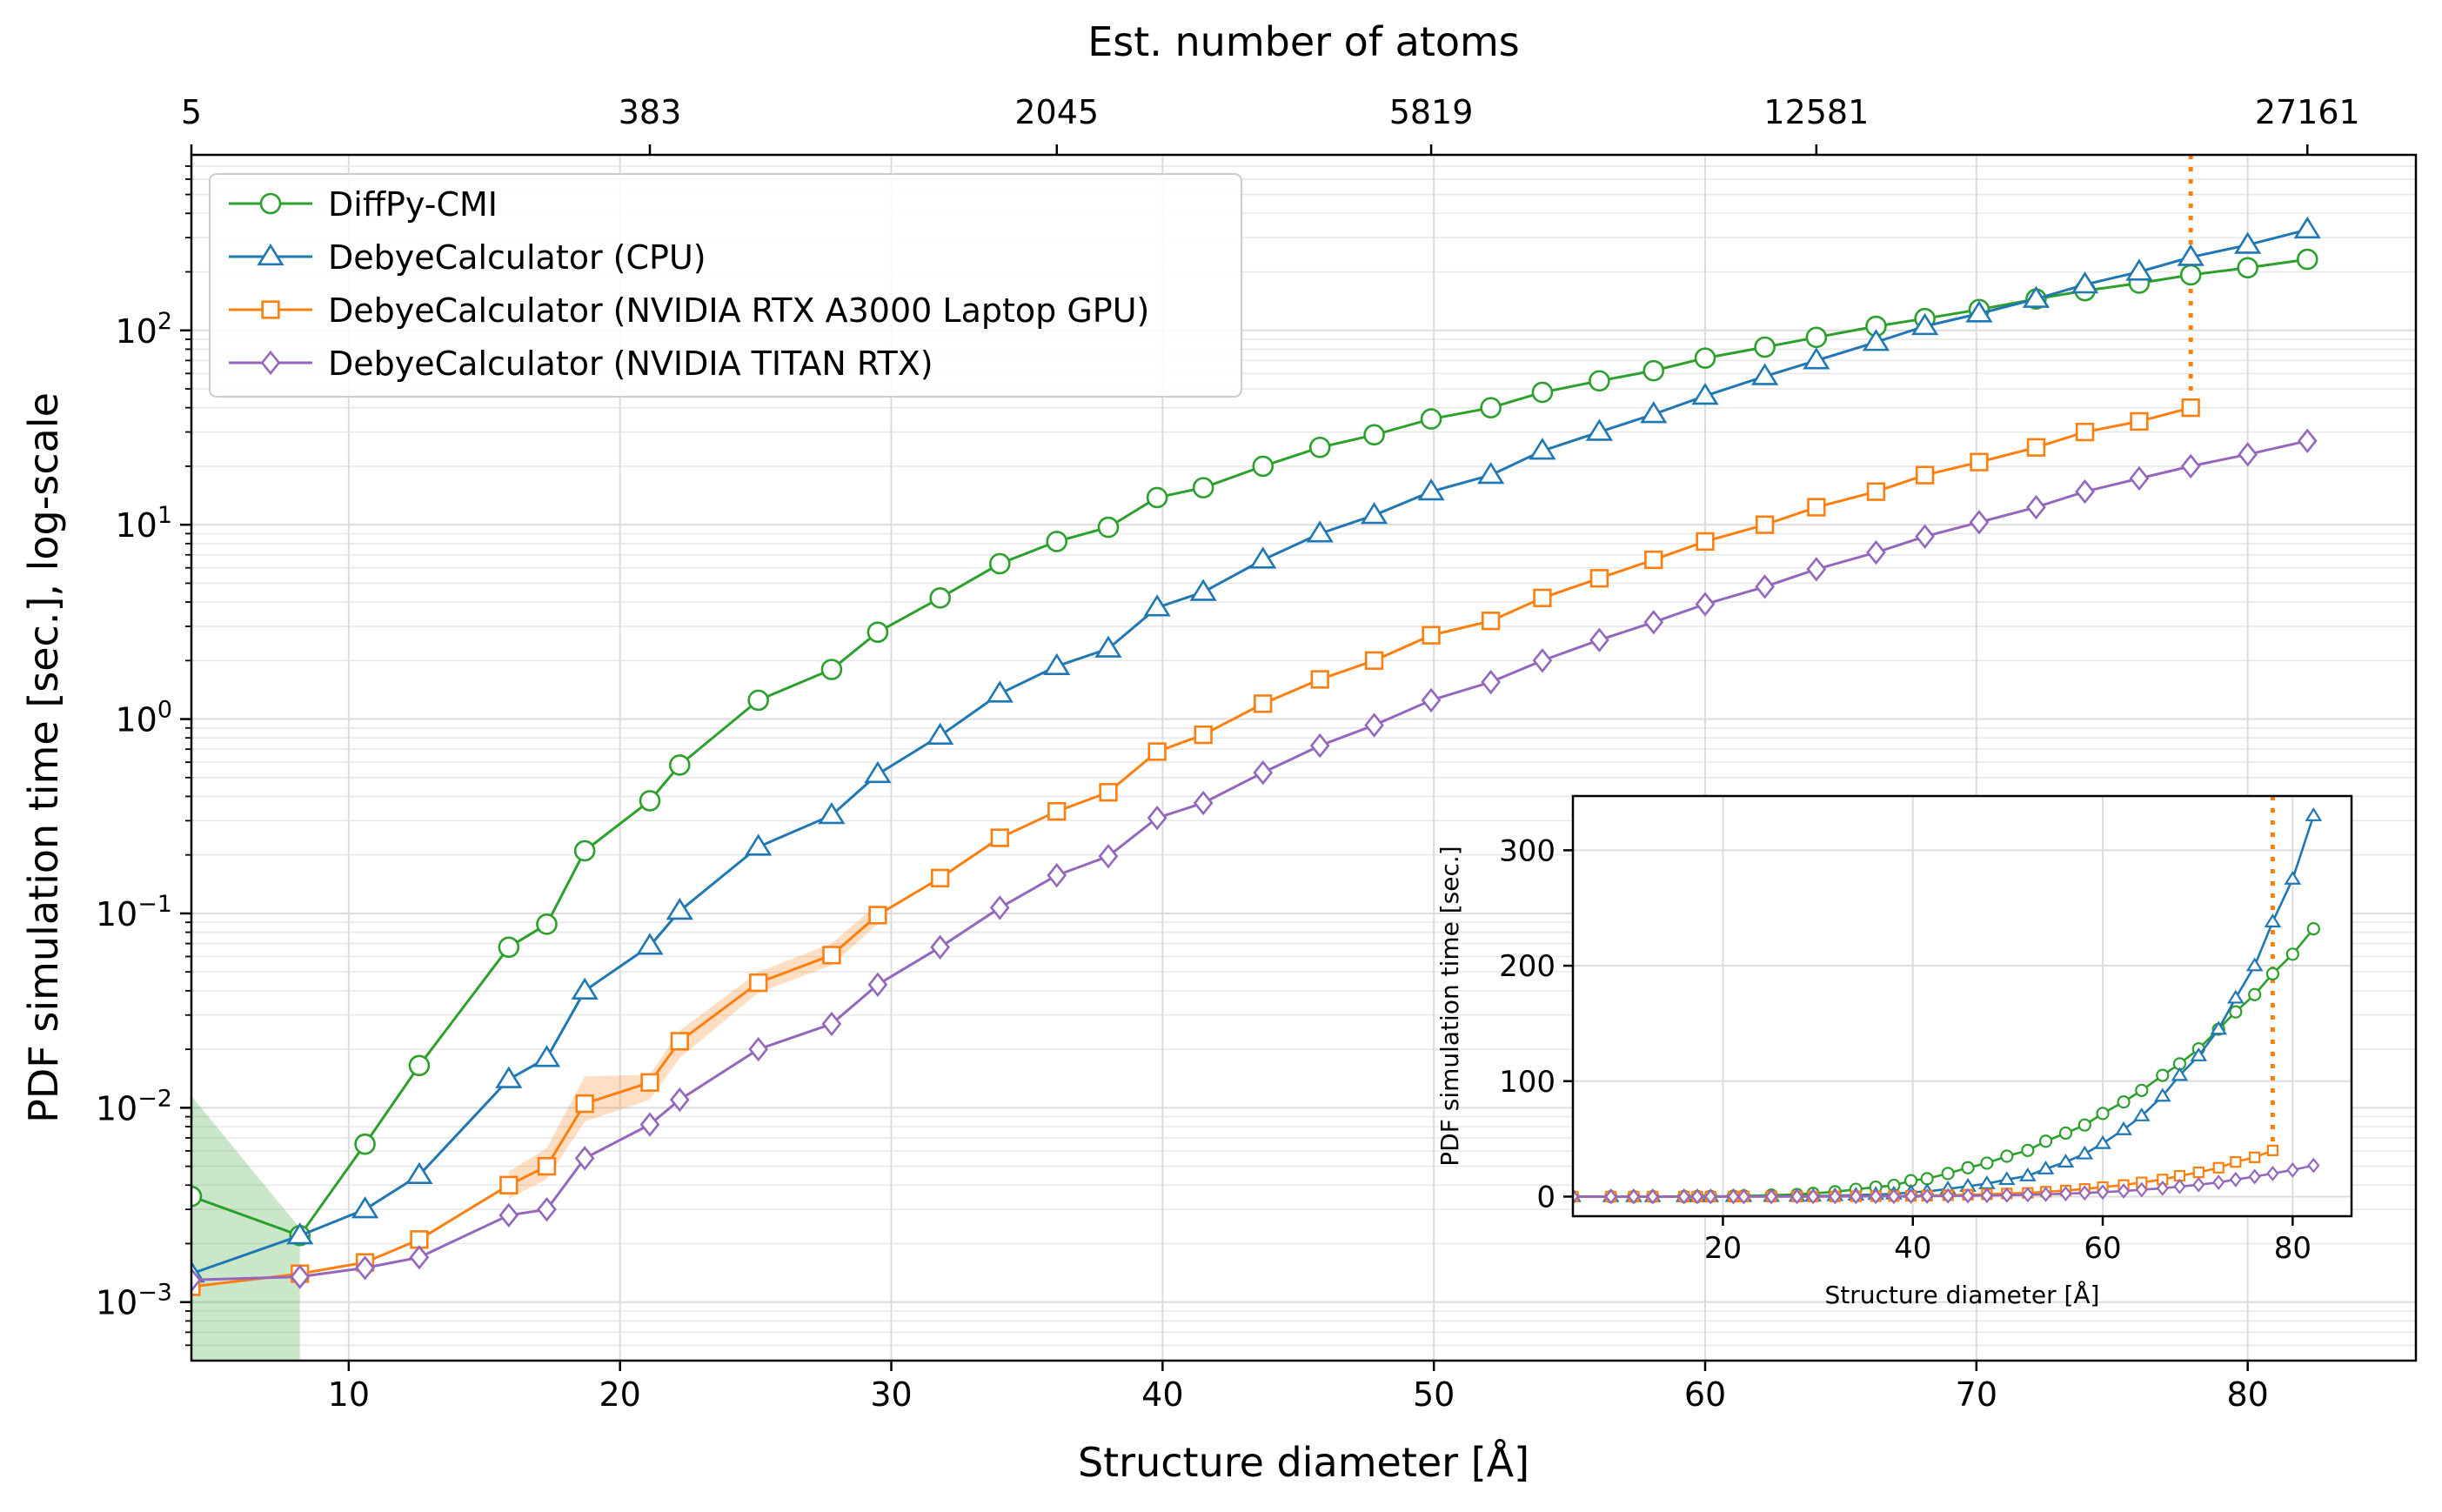  What do you see at coordinates (630, 364) in the screenshot?
I see `legend-label: DebyeCalculator (NVIDIA TITAN RTX)` at bounding box center [630, 364].